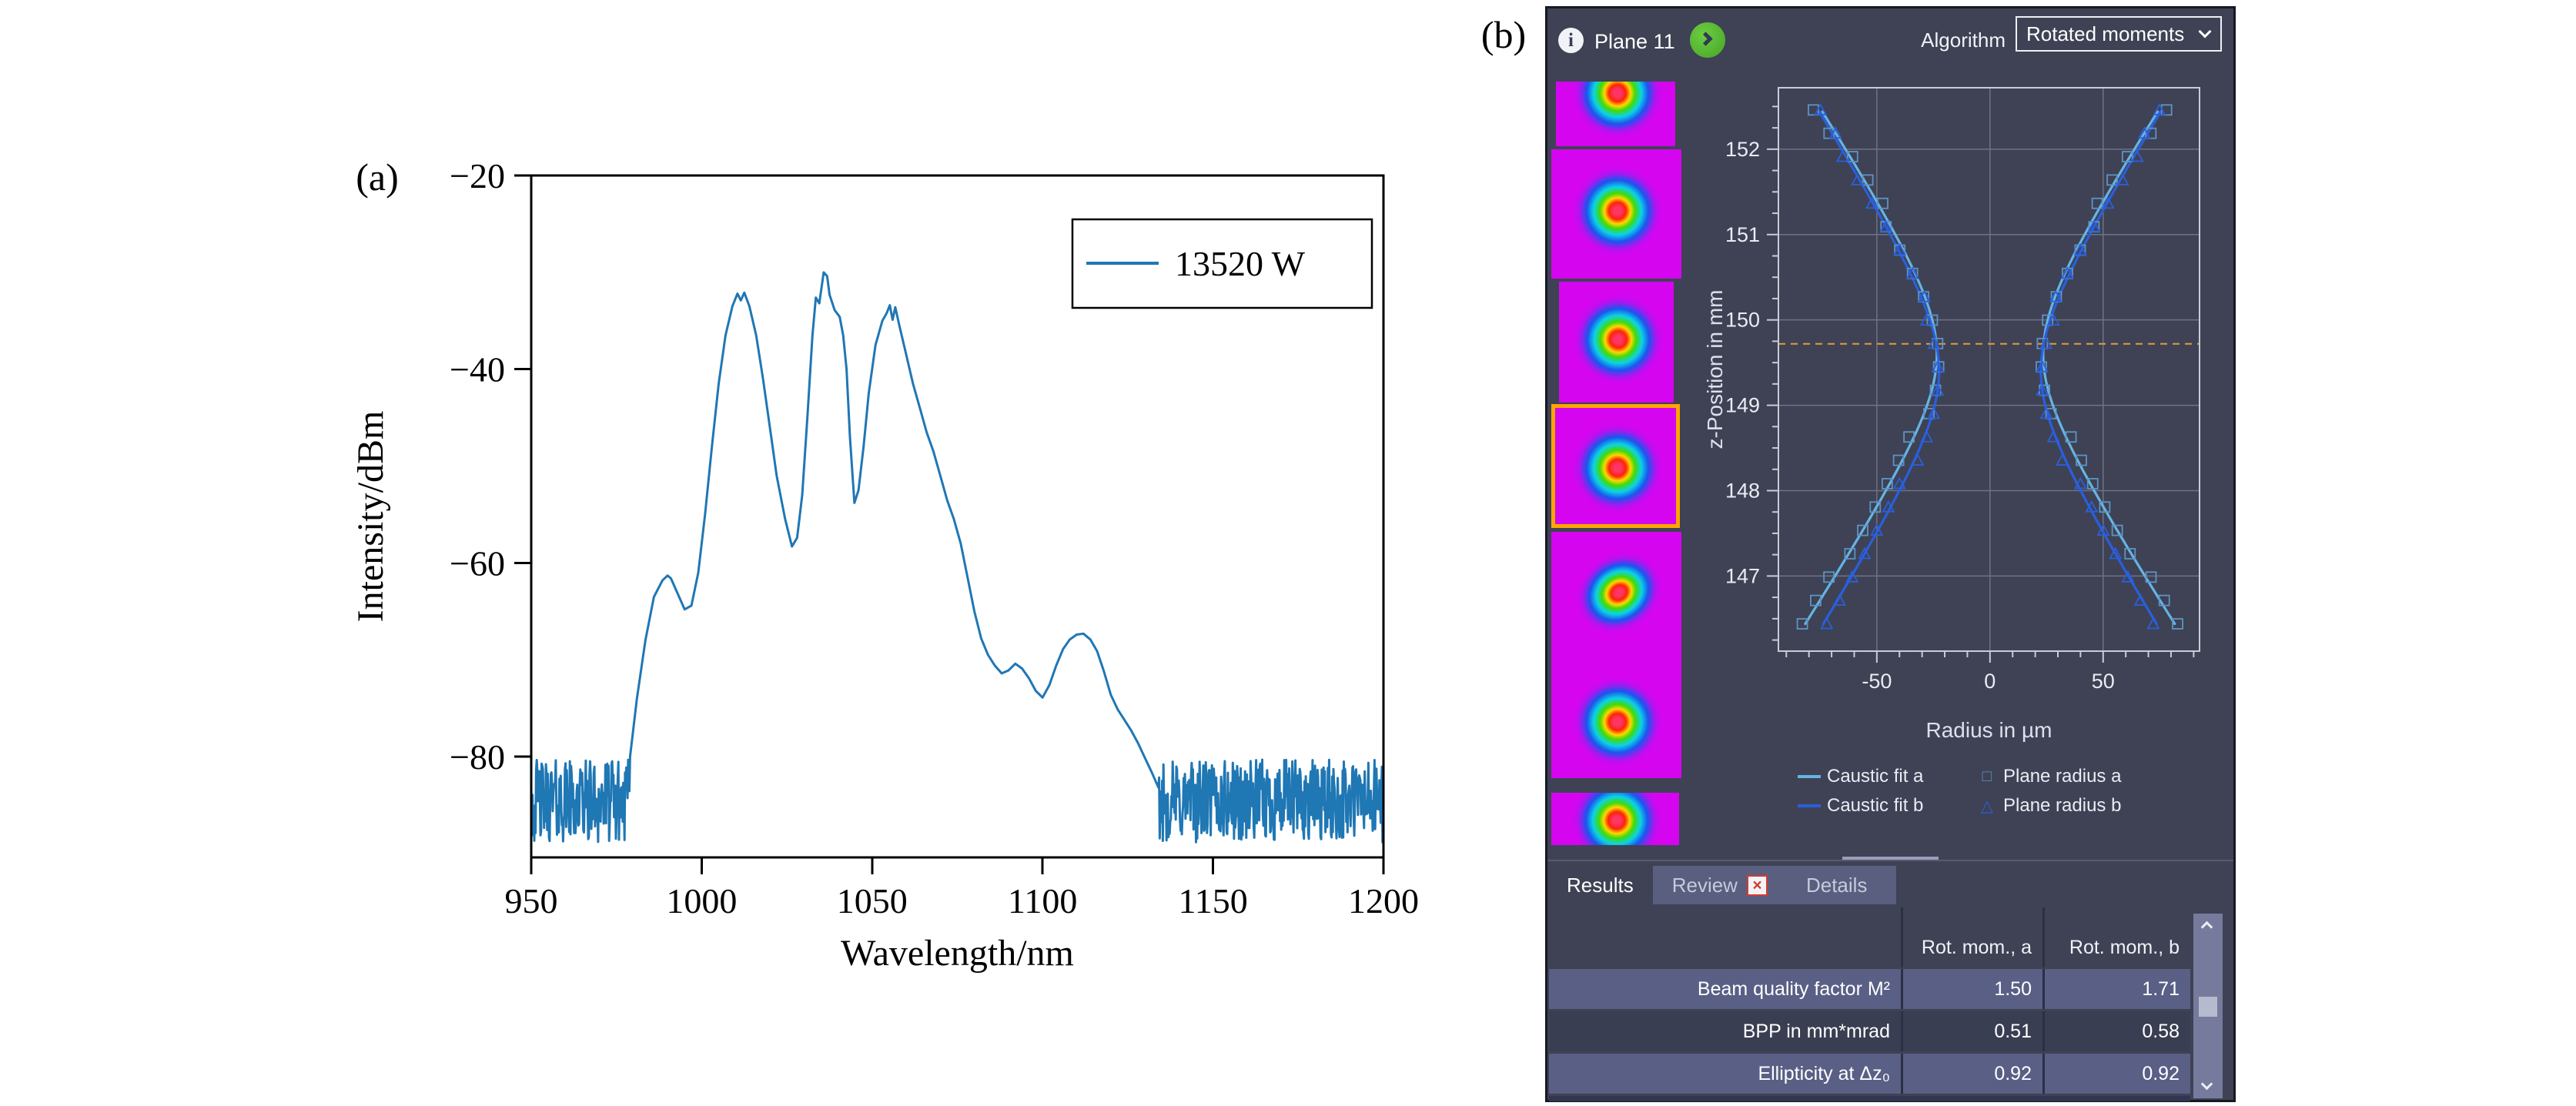 This screenshot has height=1106, width=2576. I want to click on y-tick-label: −80, so click(478, 757).